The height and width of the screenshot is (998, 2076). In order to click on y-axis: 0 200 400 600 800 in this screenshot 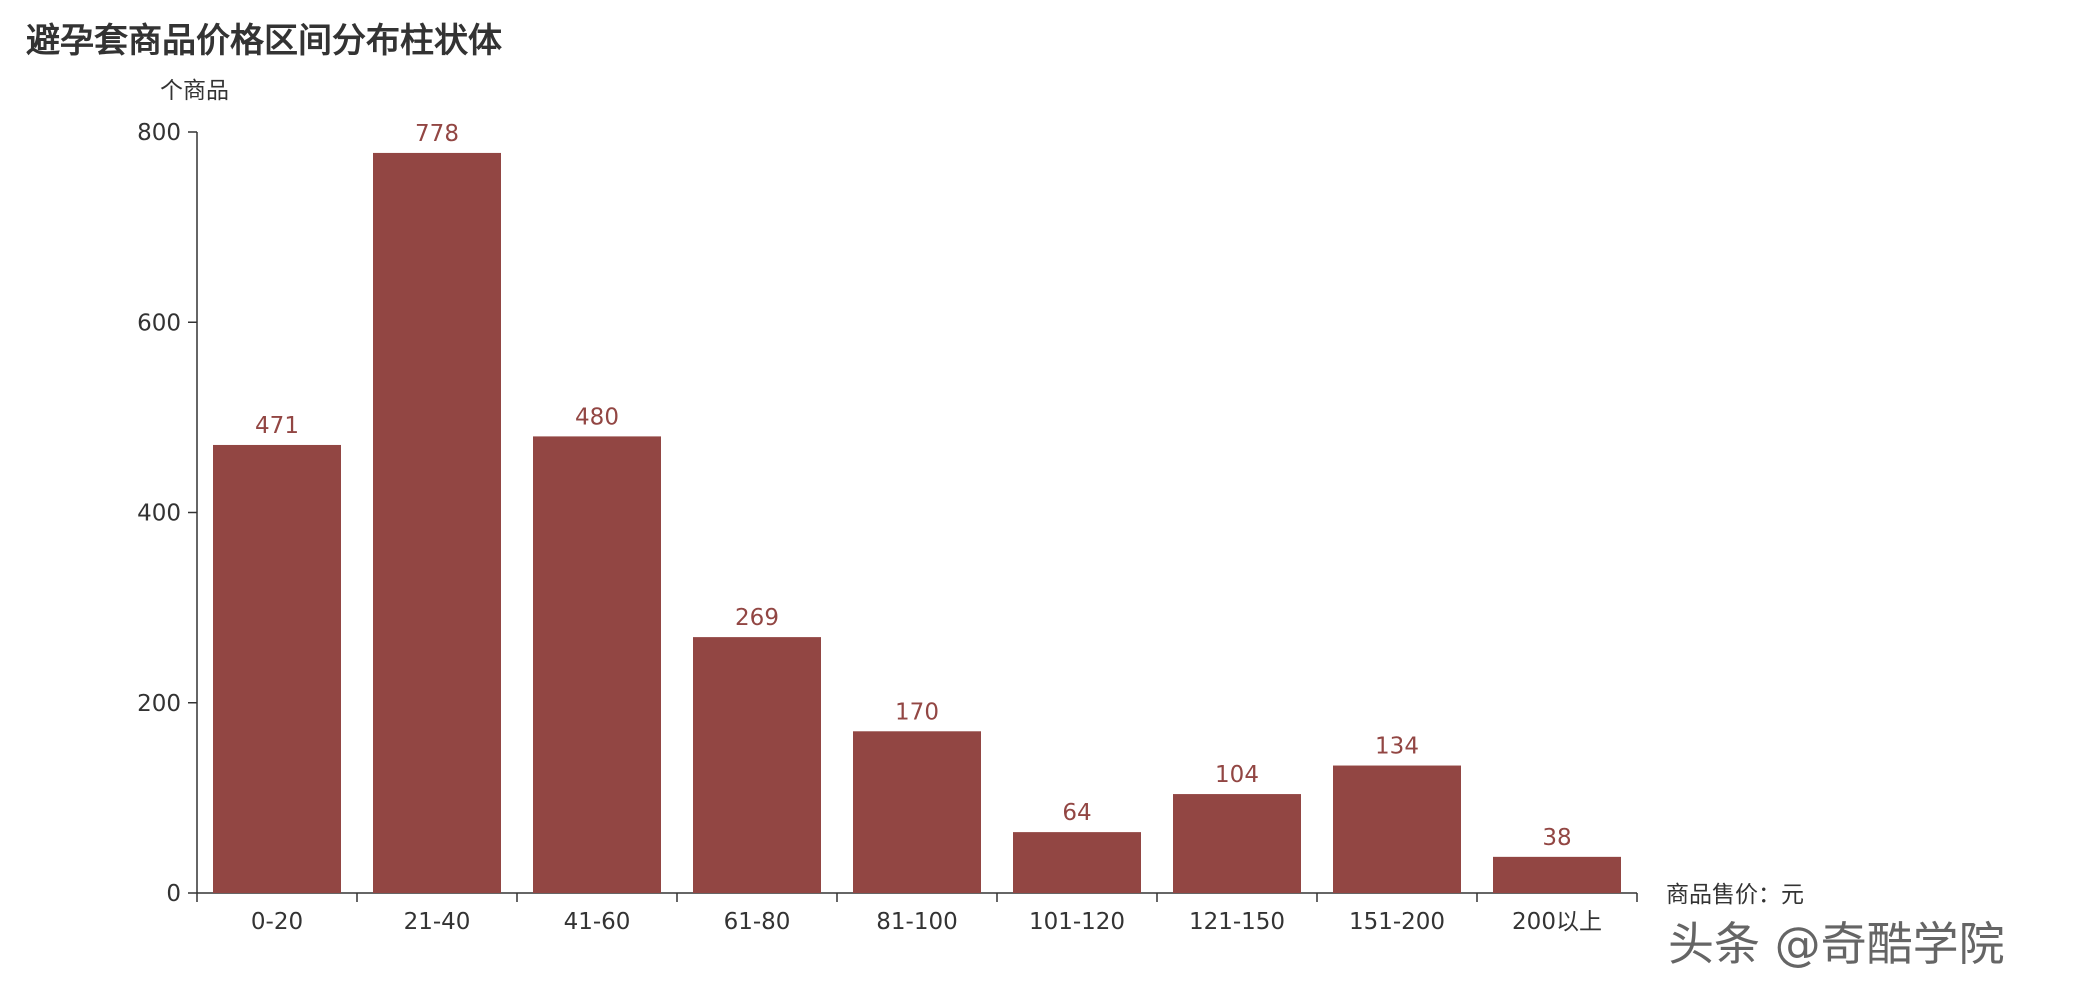, I will do `click(167, 513)`.